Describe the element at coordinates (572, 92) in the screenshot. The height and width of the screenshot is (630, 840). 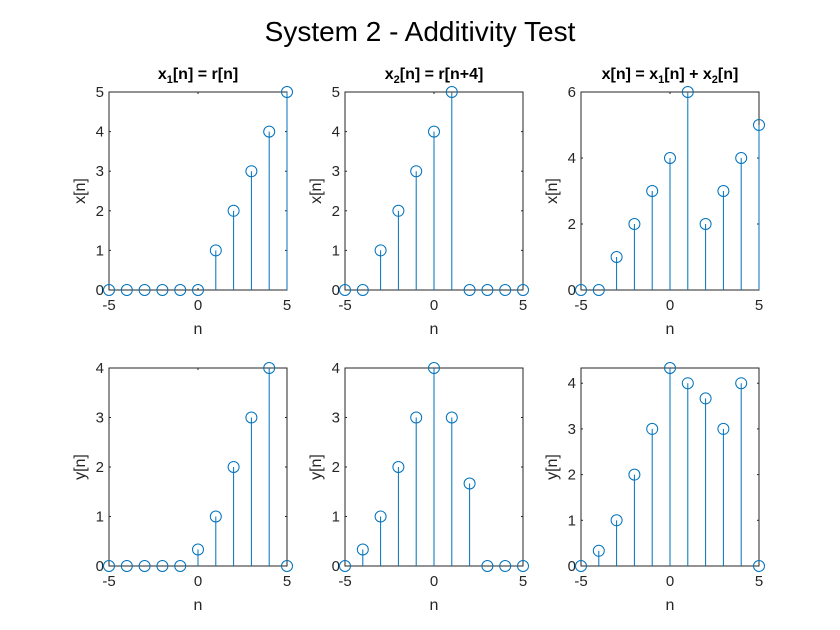
I see `y-tick-label: 6` at that location.